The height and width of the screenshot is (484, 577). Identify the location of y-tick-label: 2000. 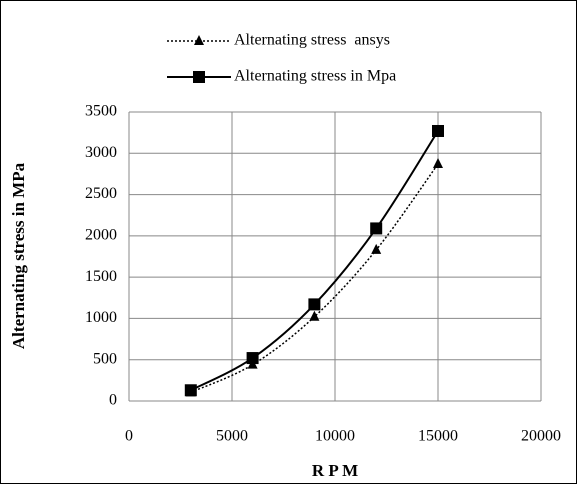
(101, 235).